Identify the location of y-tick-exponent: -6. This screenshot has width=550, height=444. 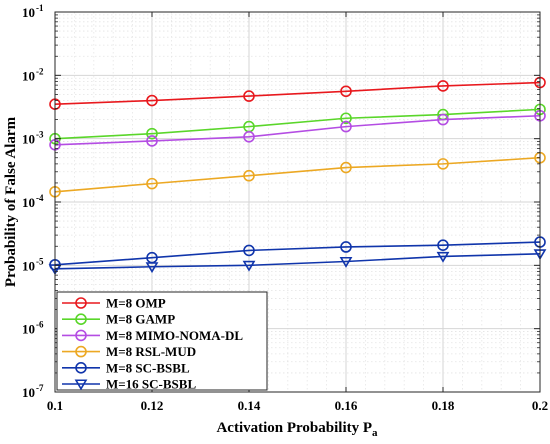
(40, 325).